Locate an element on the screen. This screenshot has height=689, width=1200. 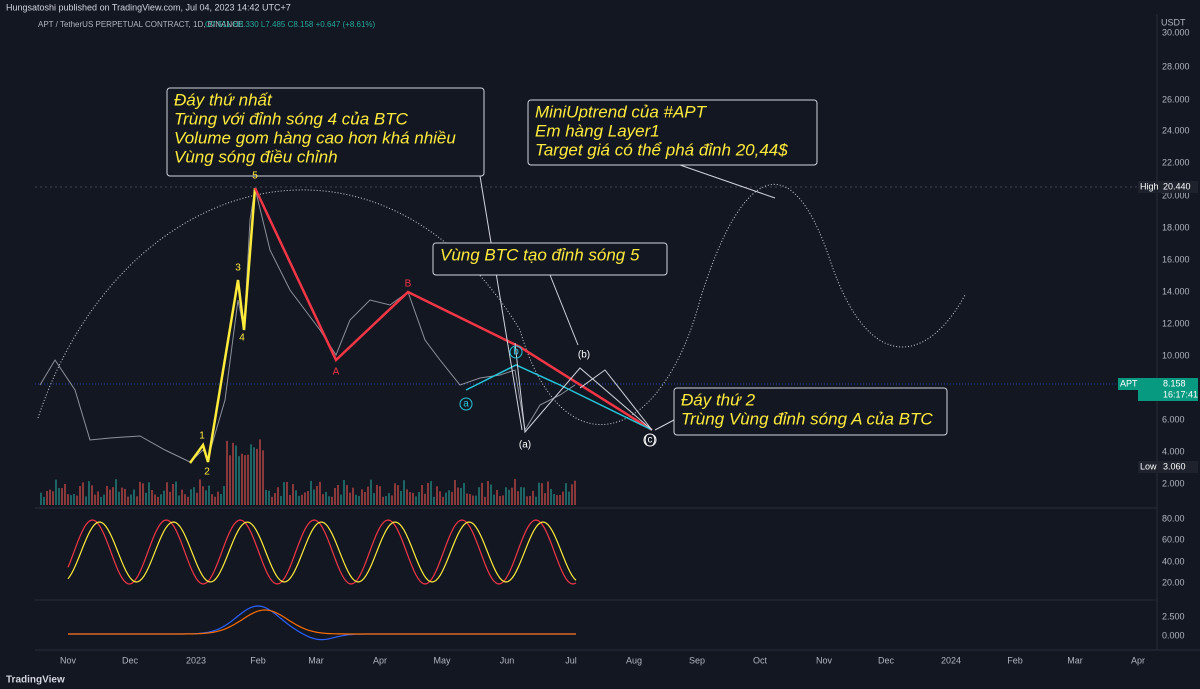
price-label: 6.000 is located at coordinates (1173, 419).